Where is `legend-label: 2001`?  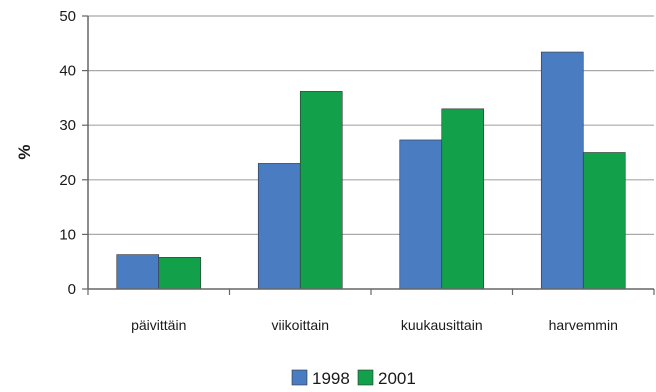 legend-label: 2001 is located at coordinates (397, 378).